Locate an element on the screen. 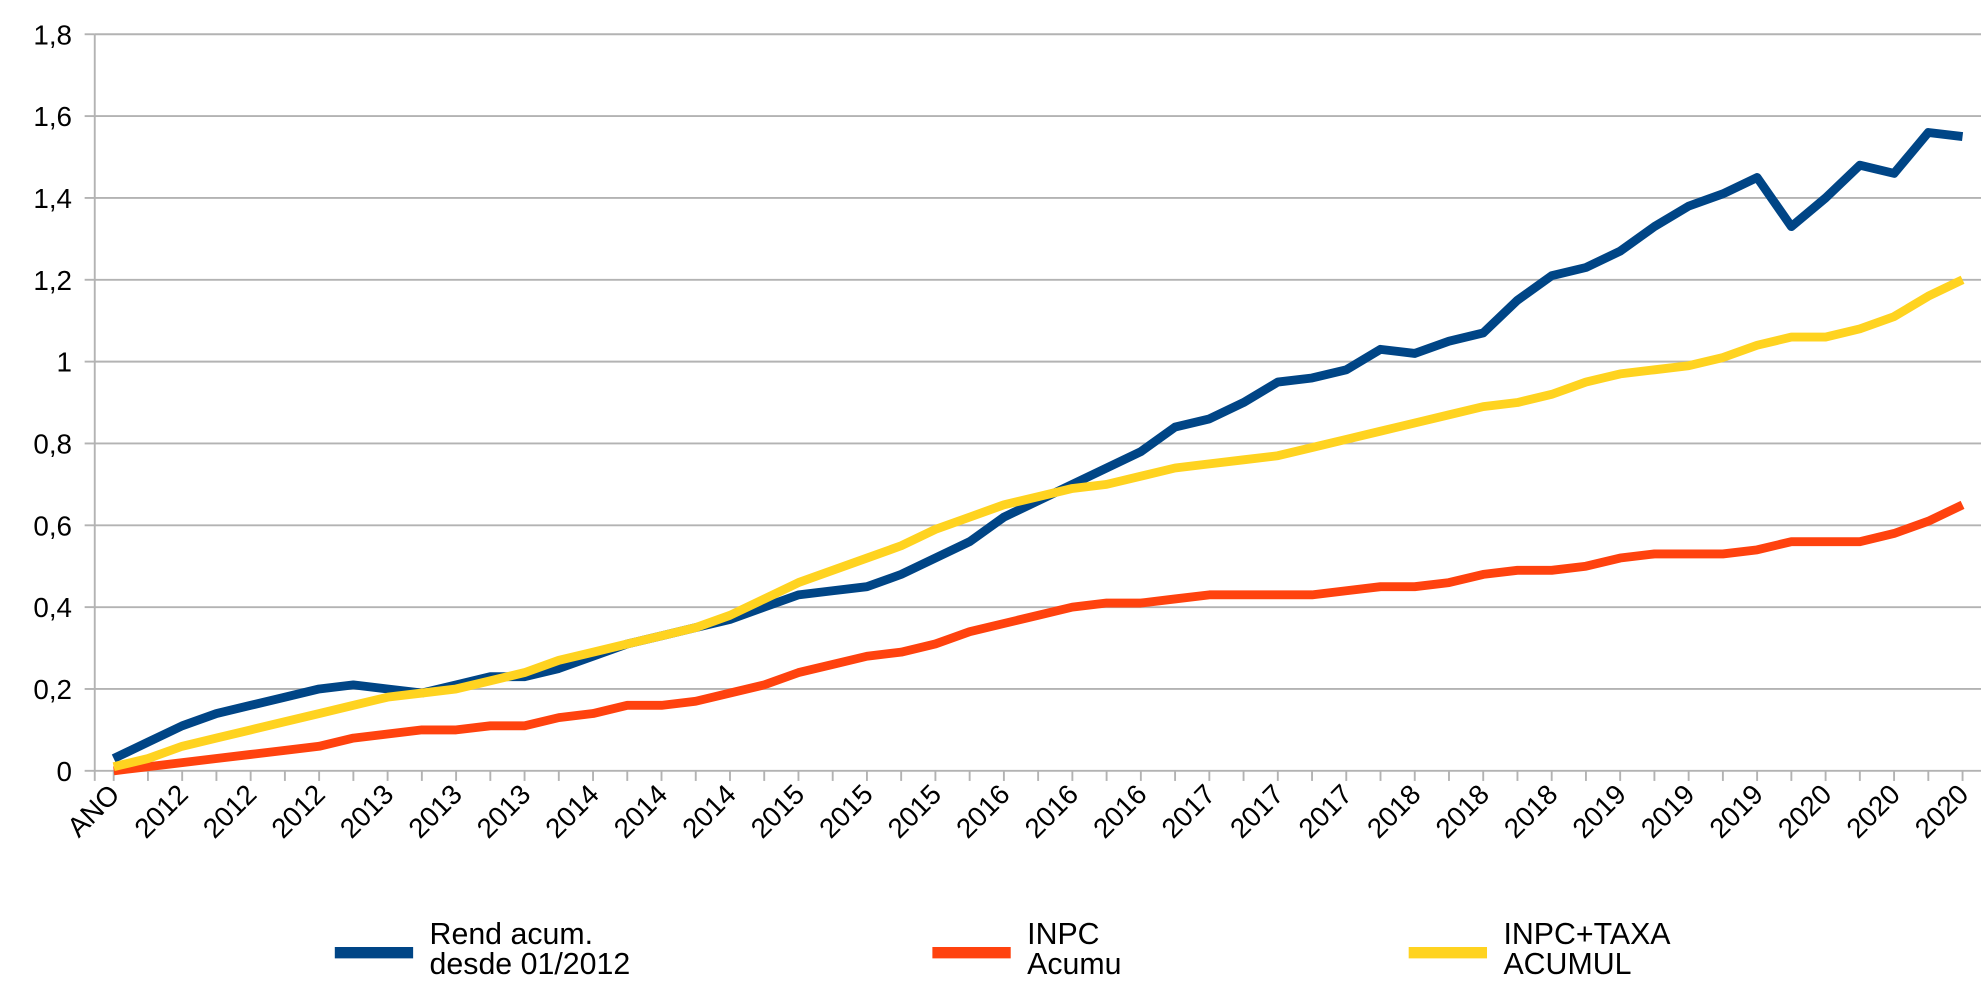 The image size is (1981, 987). y-tick-label: 1,2 is located at coordinates (52, 280).